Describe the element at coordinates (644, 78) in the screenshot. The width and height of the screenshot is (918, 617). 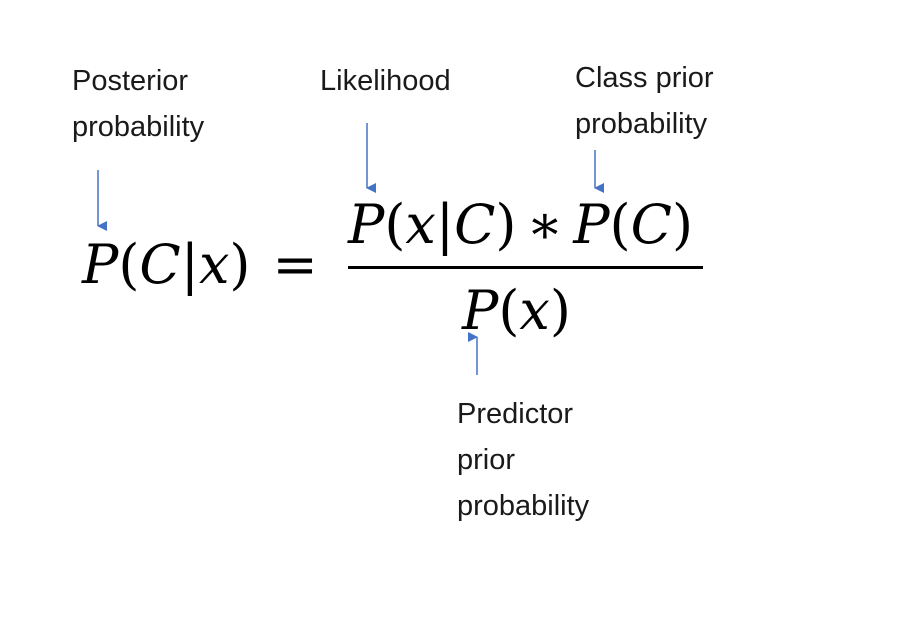
I see `class-prior-label-line1: Class prior` at that location.